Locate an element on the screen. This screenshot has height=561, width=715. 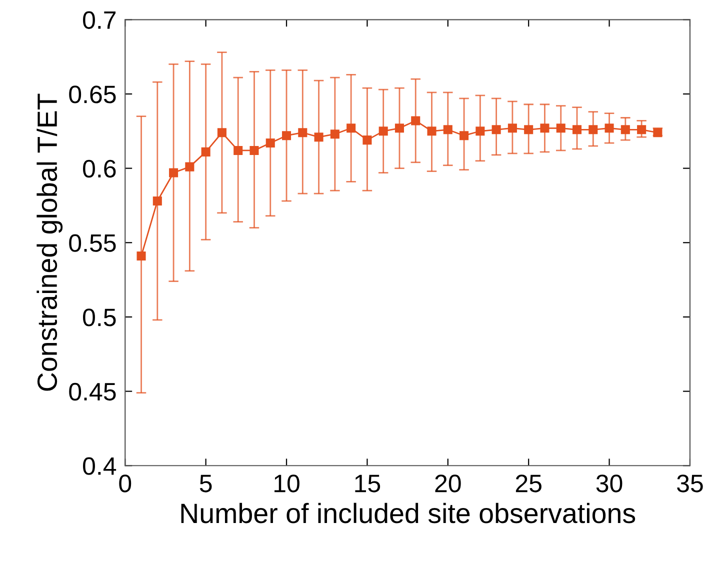
y-tick-label: 0.4 is located at coordinates (99, 466).